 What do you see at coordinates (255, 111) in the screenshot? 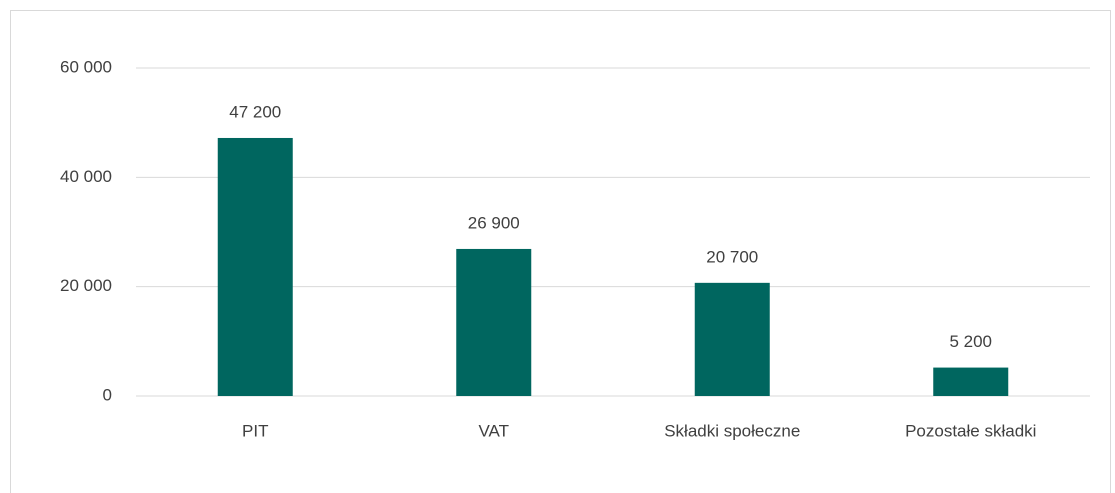
I see `data-label: 47 200` at bounding box center [255, 111].